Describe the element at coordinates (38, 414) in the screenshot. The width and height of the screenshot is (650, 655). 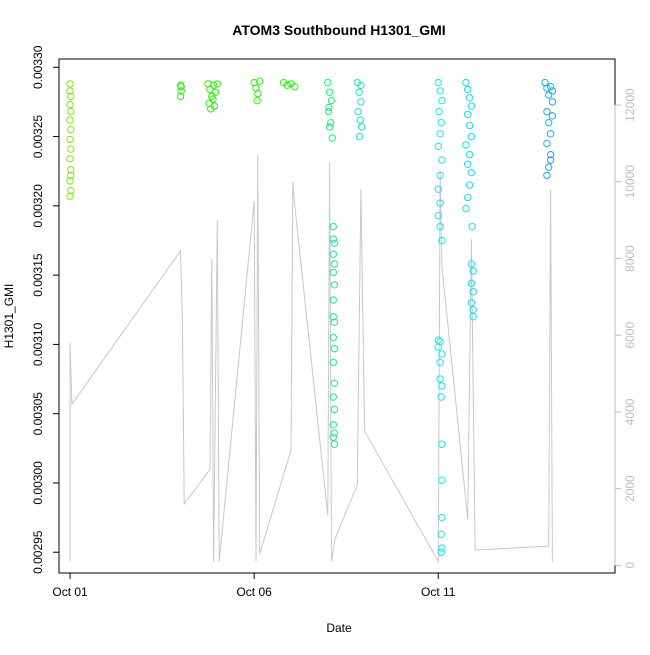
I see `y-tick-label: 0.00305` at that location.